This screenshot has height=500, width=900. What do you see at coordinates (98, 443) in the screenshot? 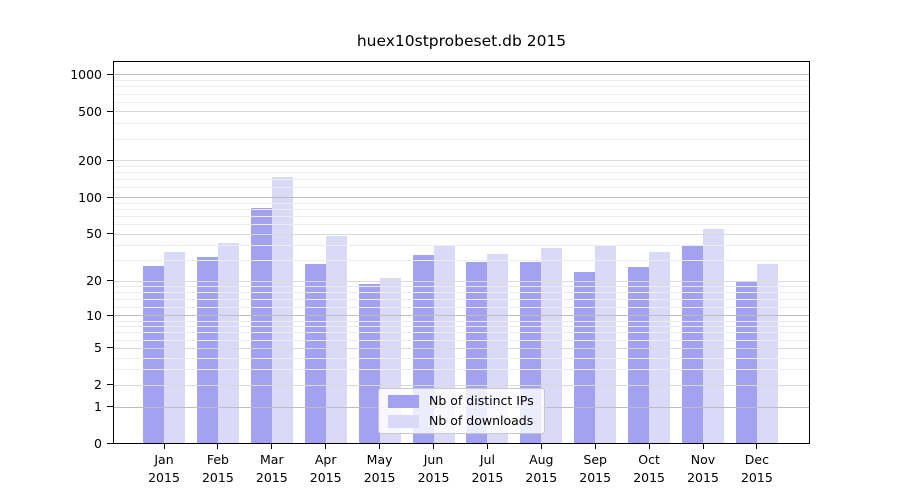
I see `y-axis-tick-label: 0` at bounding box center [98, 443].